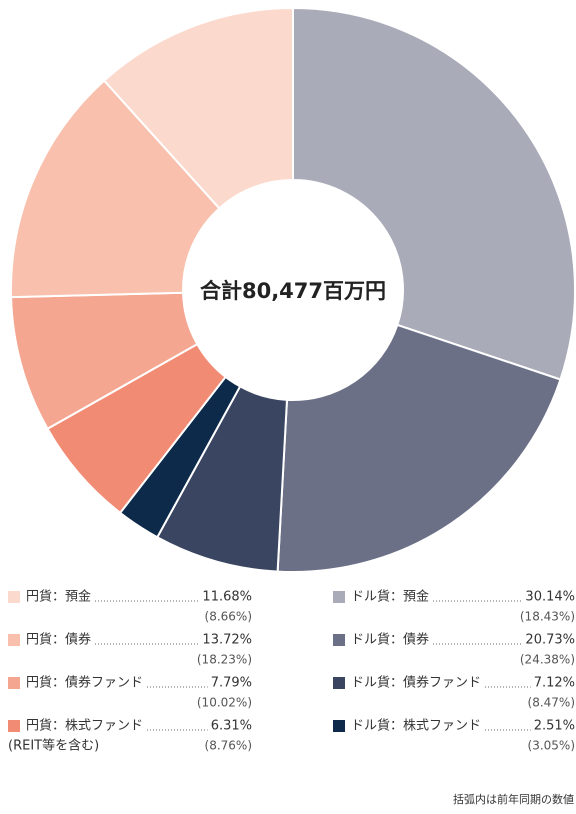 This screenshot has height=814, width=576. What do you see at coordinates (130, 692) in the screenshot?
I see `legend-item: 円貨：債券ファンド 7.79% (10.02%)` at bounding box center [130, 692].